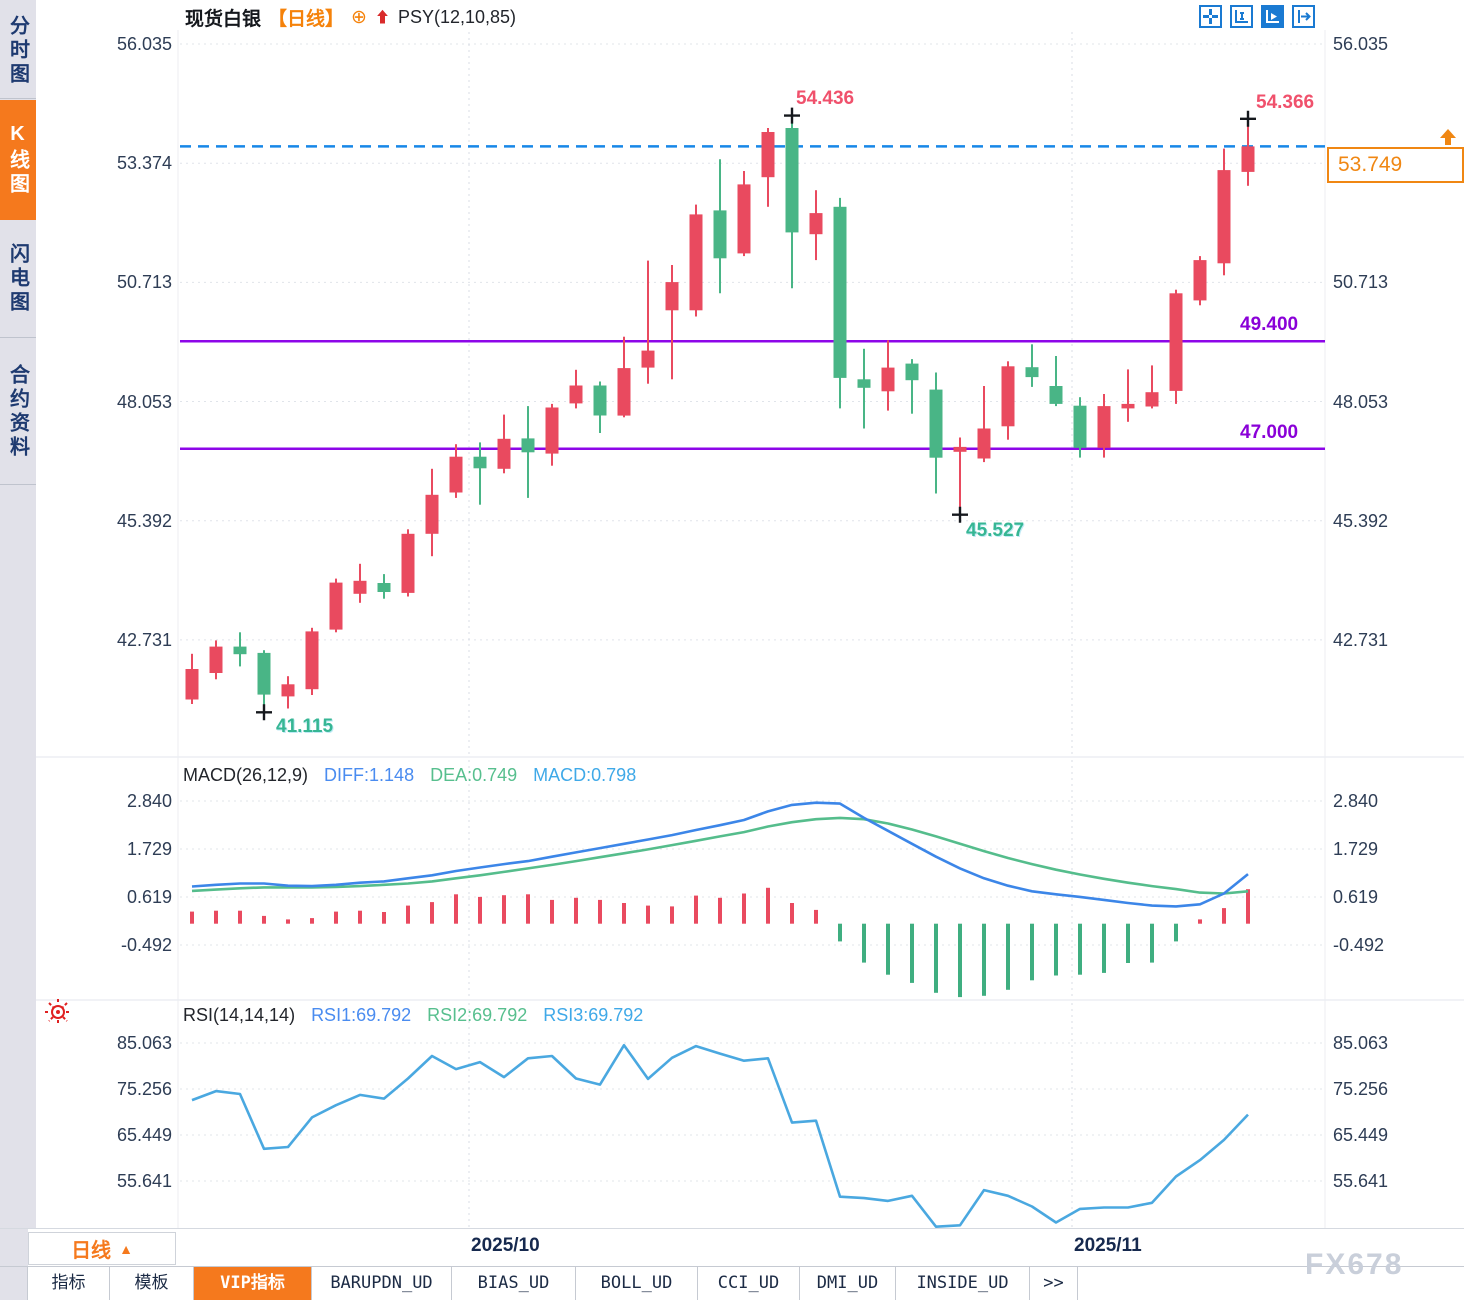 The width and height of the screenshot is (1464, 1300). What do you see at coordinates (963, 1283) in the screenshot?
I see `indicator-tab-9: INSIDE_UD` at bounding box center [963, 1283].